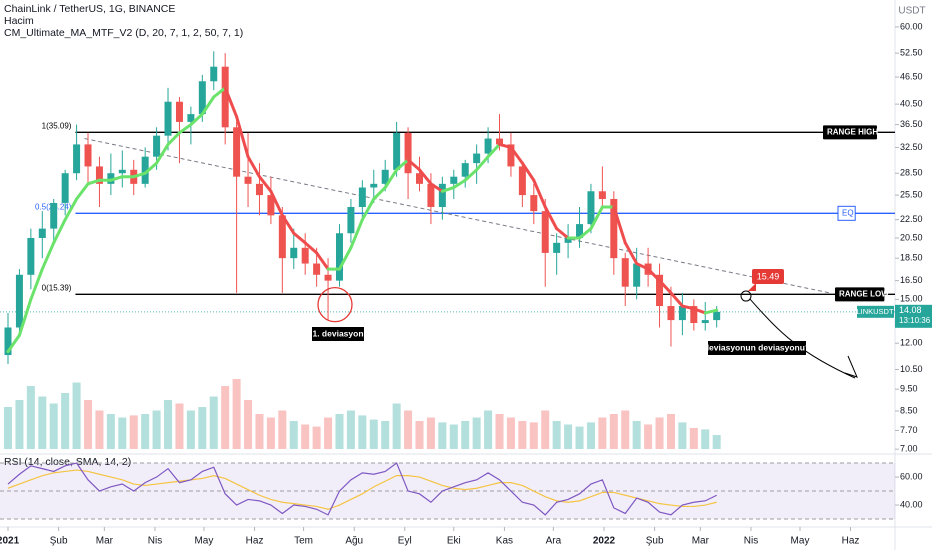 The width and height of the screenshot is (932, 550). I want to click on y-tick-label: 40.50, so click(911, 104).